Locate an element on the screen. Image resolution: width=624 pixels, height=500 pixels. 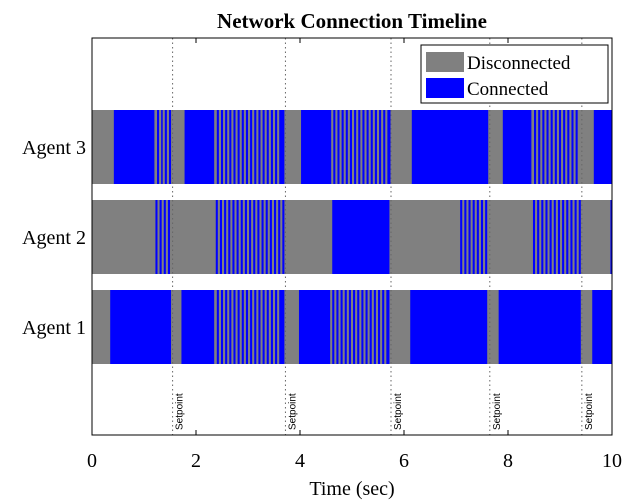
x-tick-label-1: 2 is located at coordinates (196, 461).